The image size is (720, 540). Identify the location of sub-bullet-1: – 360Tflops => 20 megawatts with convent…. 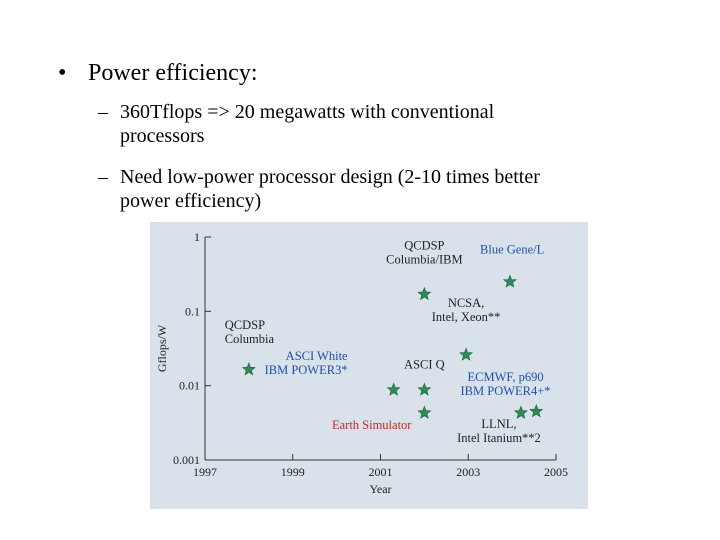
(349, 124).